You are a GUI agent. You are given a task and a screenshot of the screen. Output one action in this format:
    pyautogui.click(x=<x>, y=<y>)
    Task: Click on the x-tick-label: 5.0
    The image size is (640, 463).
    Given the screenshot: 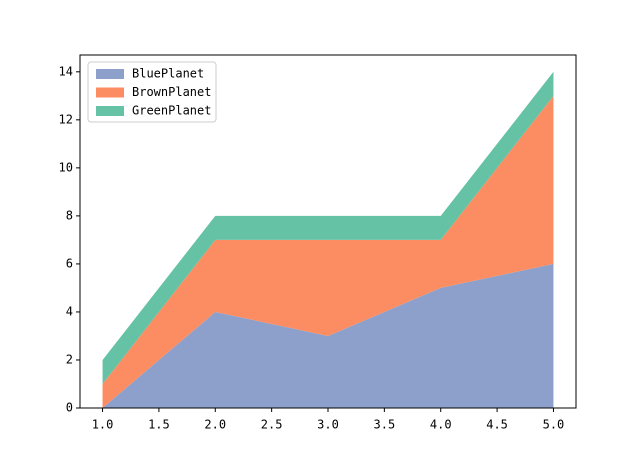 What is the action you would take?
    pyautogui.click(x=554, y=425)
    